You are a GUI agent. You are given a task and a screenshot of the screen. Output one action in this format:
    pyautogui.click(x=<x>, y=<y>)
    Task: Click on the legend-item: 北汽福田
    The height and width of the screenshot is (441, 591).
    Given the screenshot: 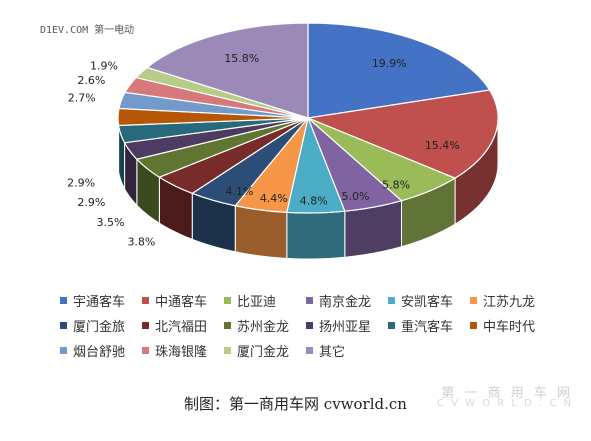 What is the action you would take?
    pyautogui.click(x=183, y=325)
    